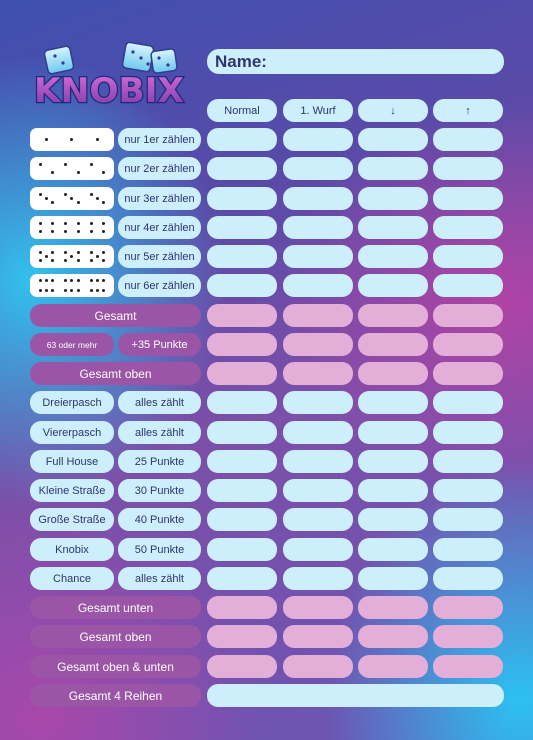  What do you see at coordinates (318, 110) in the screenshot?
I see `column-header-2: 1. Wurf` at bounding box center [318, 110].